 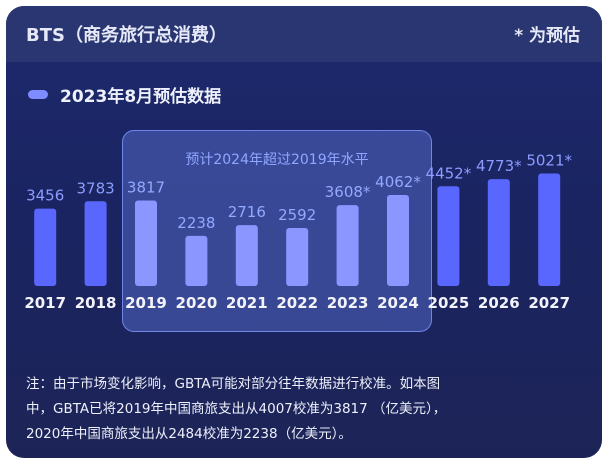 What do you see at coordinates (449, 303) in the screenshot?
I see `category-label-2025: 2025` at bounding box center [449, 303].